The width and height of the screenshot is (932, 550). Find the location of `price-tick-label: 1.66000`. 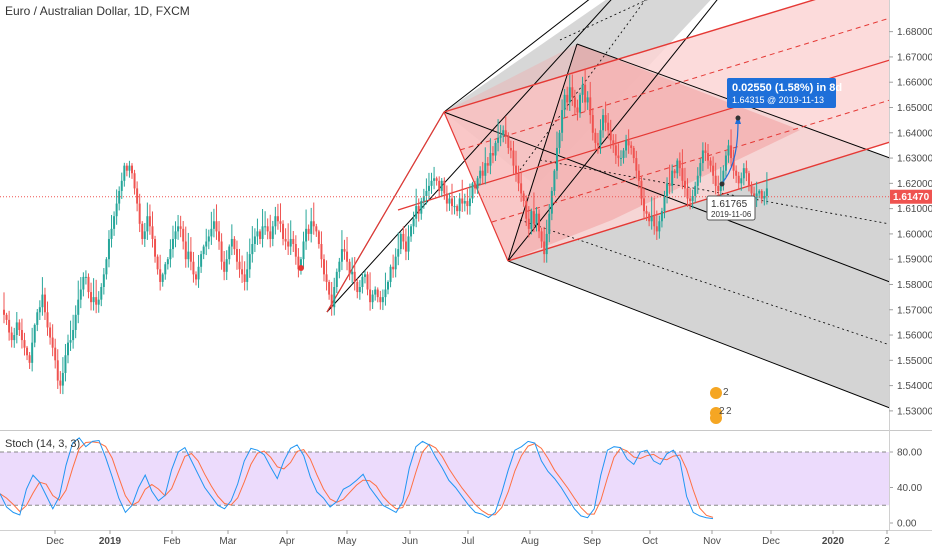

price-tick-label: 1.66000 is located at coordinates (914, 83).